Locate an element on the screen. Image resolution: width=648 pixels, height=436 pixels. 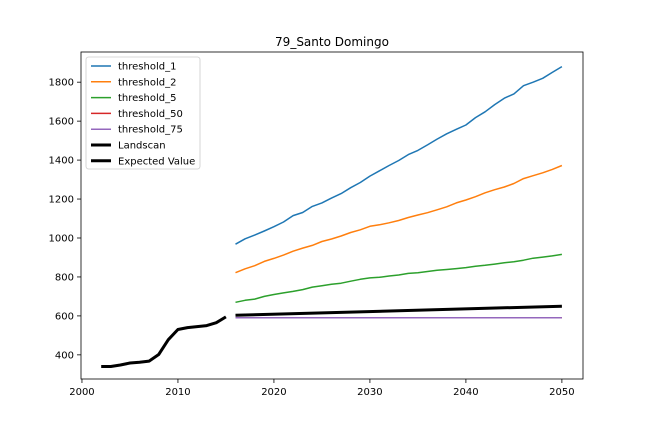
y-tick-label: 1400 is located at coordinates (61, 161).